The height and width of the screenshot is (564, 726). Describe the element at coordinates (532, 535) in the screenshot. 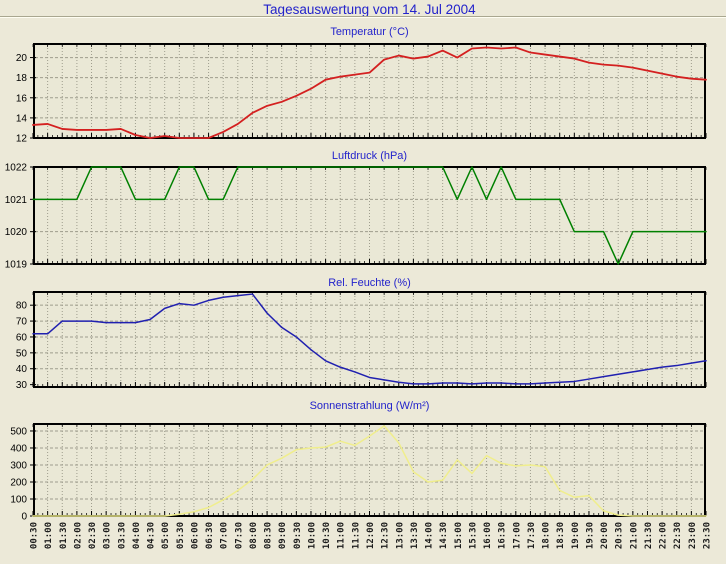

I see `x-tick-label: 17:30` at that location.